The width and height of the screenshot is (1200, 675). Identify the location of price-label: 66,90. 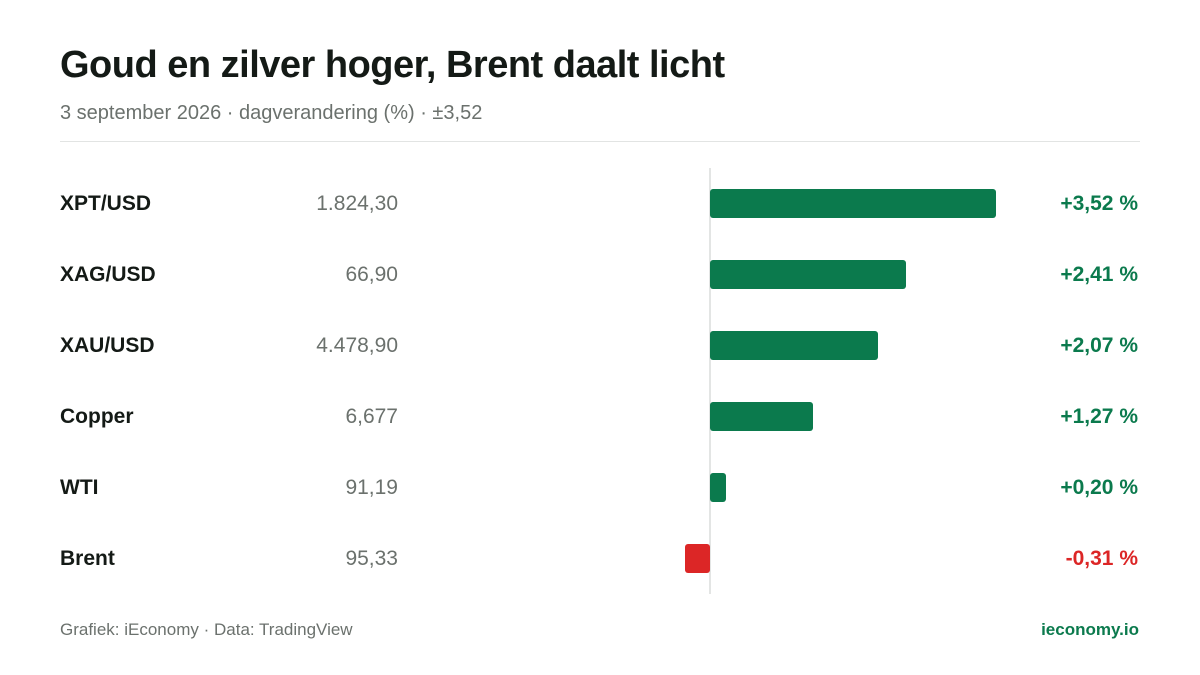
(371, 274).